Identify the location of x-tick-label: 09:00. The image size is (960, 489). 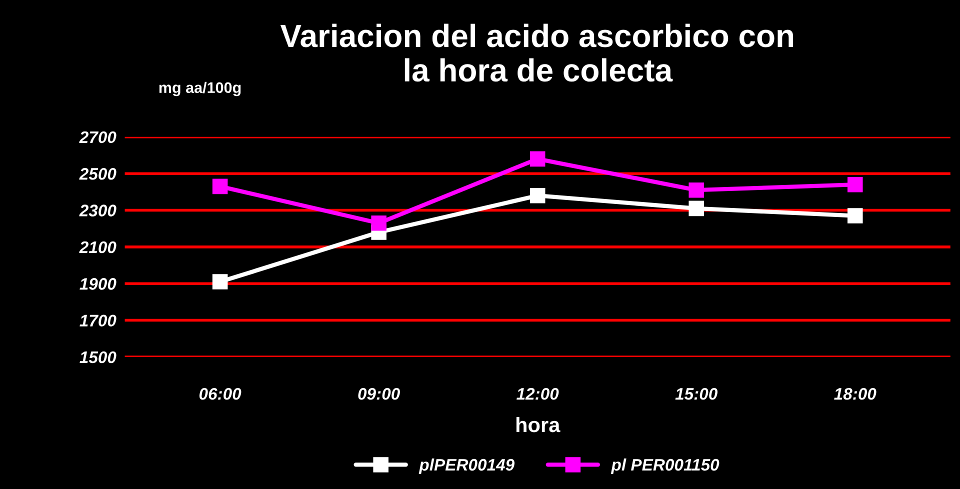
(379, 394).